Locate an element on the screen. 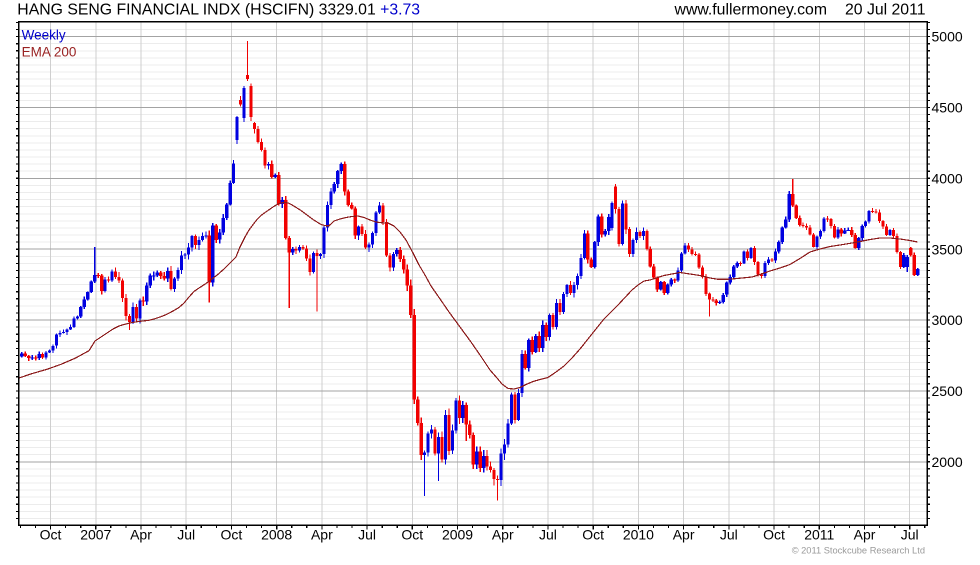 The image size is (980, 565). svg-text: 2000 is located at coordinates (947, 462).